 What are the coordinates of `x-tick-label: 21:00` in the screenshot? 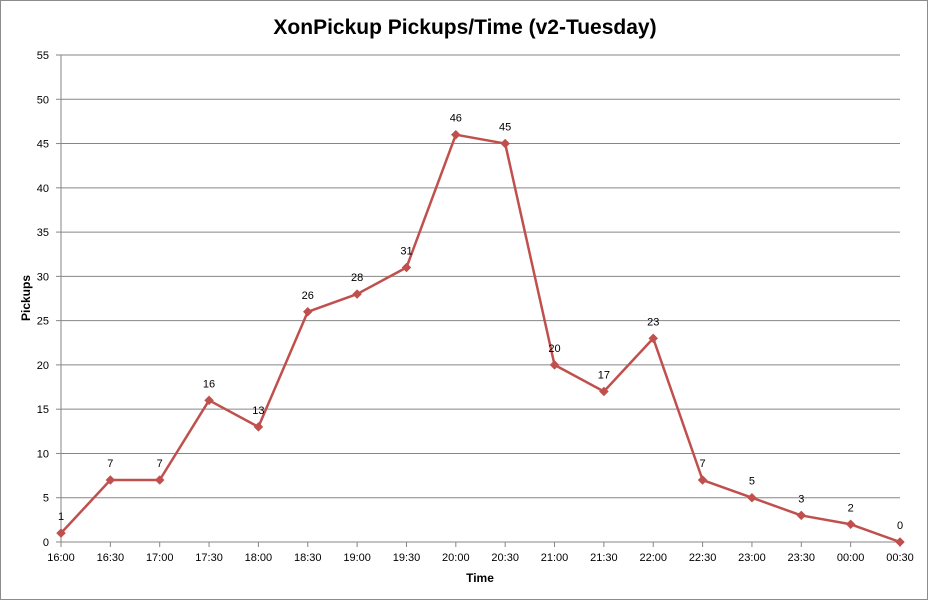 It's located at (555, 558).